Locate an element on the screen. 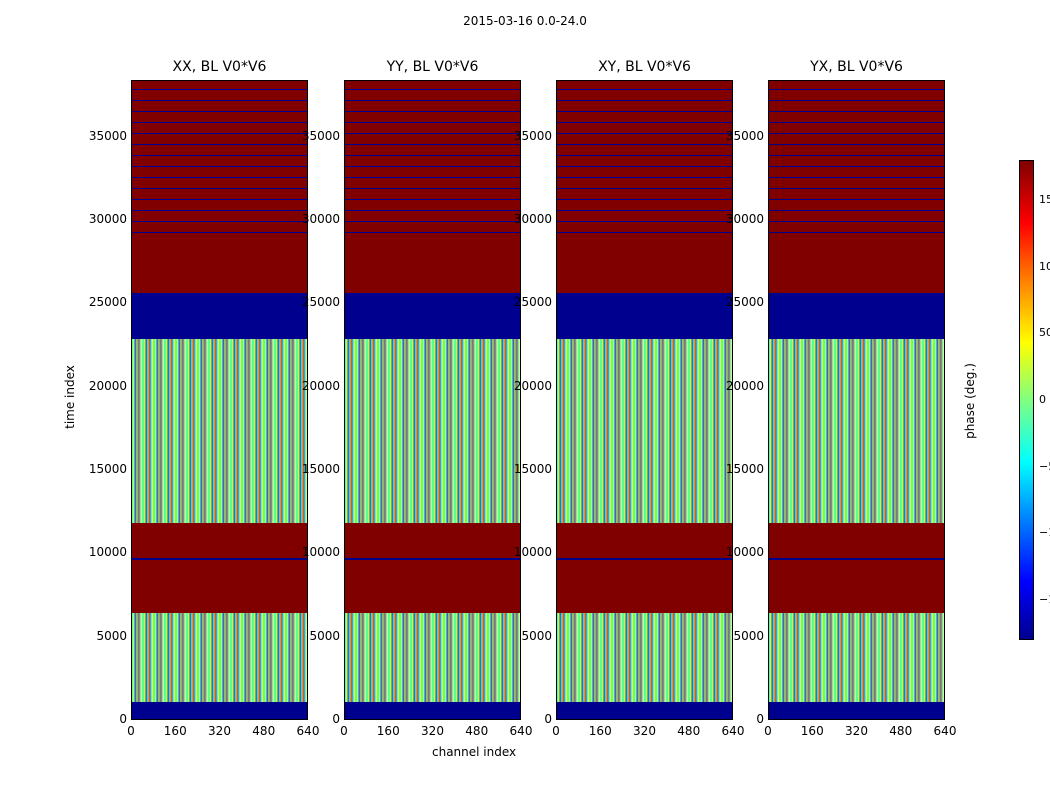  panel-title: YX, BL V0*V6 is located at coordinates (856, 67).